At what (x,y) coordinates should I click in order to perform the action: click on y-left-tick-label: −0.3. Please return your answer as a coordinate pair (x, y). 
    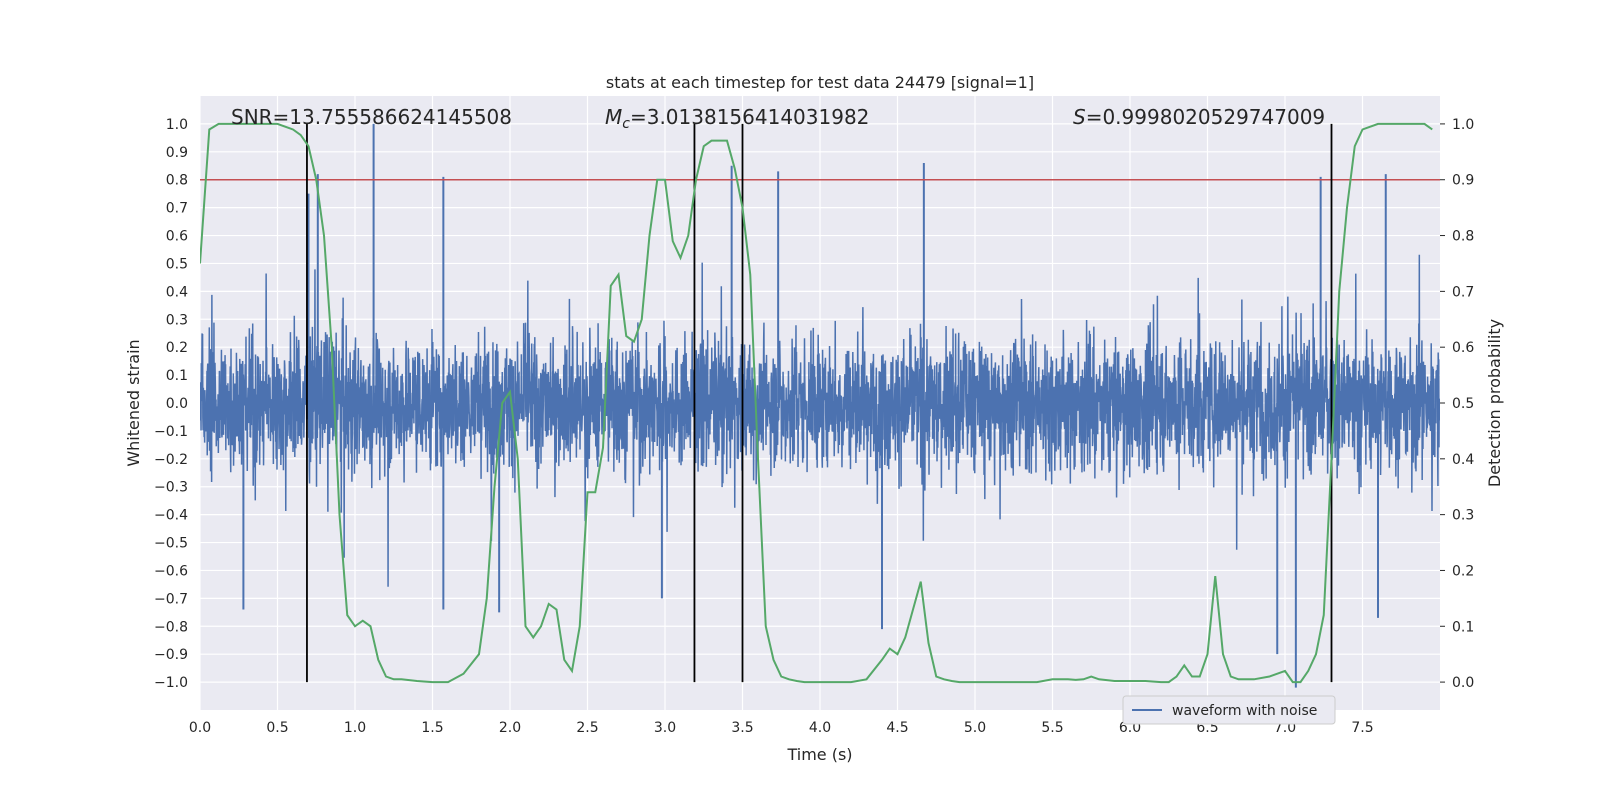
    Looking at the image, I should click on (171, 488).